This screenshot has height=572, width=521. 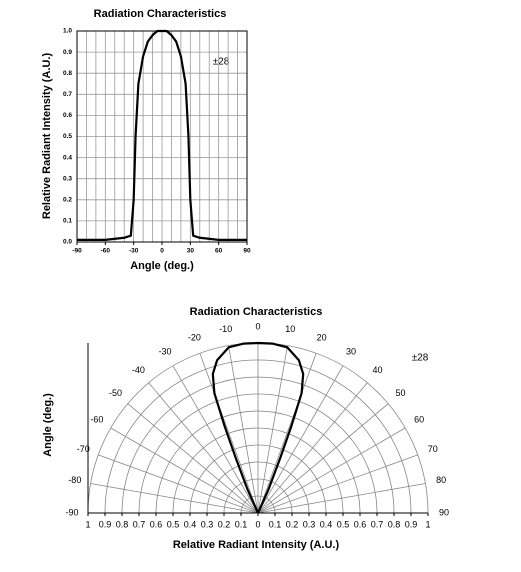 What do you see at coordinates (67, 31) in the screenshot?
I see `y-tick-label: 1.0` at bounding box center [67, 31].